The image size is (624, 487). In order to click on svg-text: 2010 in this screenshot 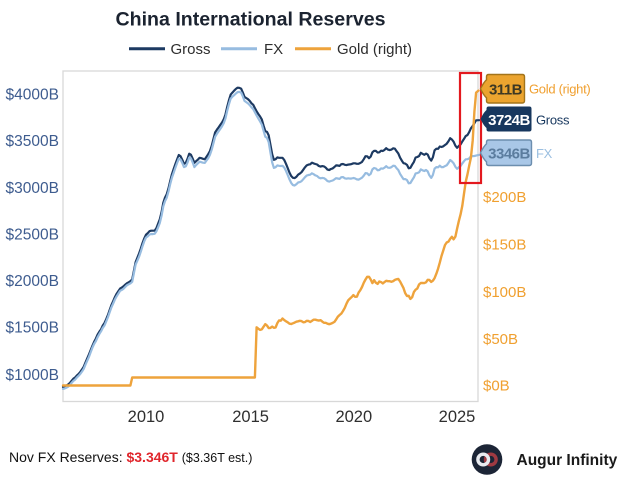, I will do `click(146, 417)`.